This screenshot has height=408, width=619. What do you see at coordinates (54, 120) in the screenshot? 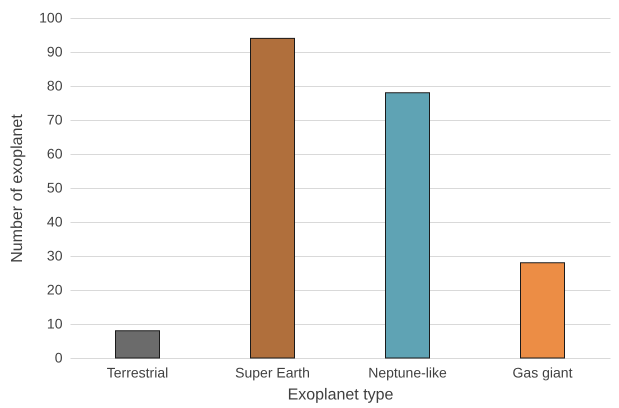
I see `y-tick-label: 70` at bounding box center [54, 120].